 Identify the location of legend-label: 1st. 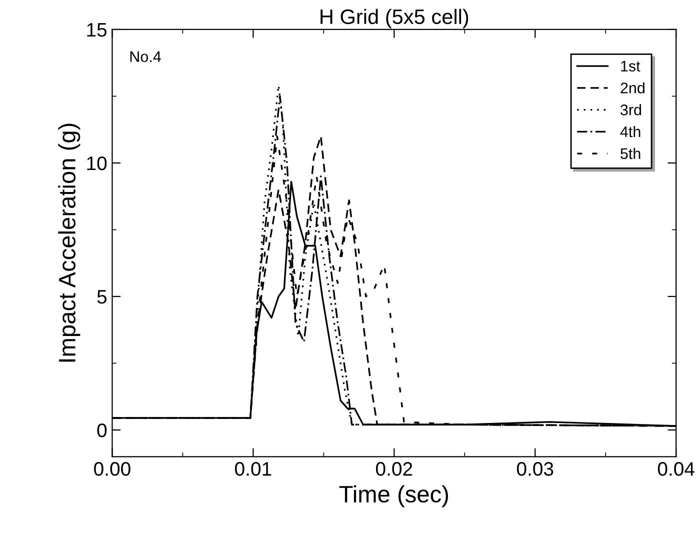
(630, 66).